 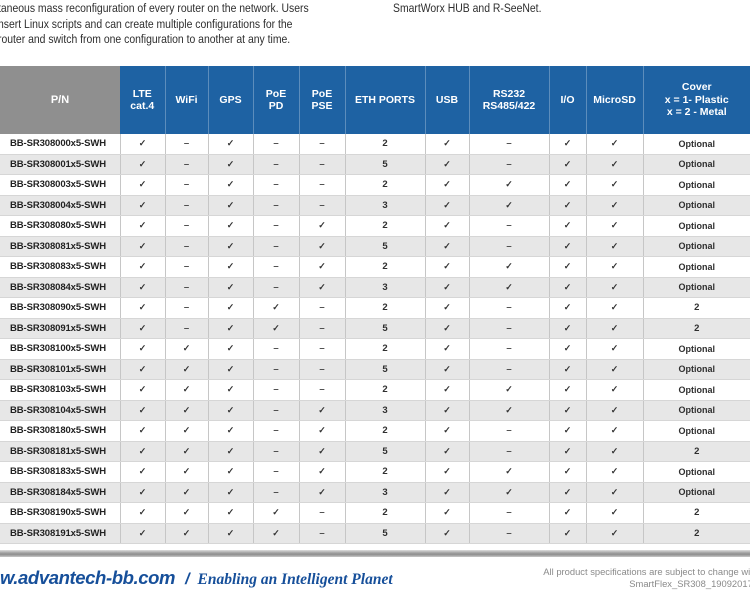 What do you see at coordinates (509, 100) in the screenshot?
I see `column-header-rs232: RS232 RS485/422` at bounding box center [509, 100].